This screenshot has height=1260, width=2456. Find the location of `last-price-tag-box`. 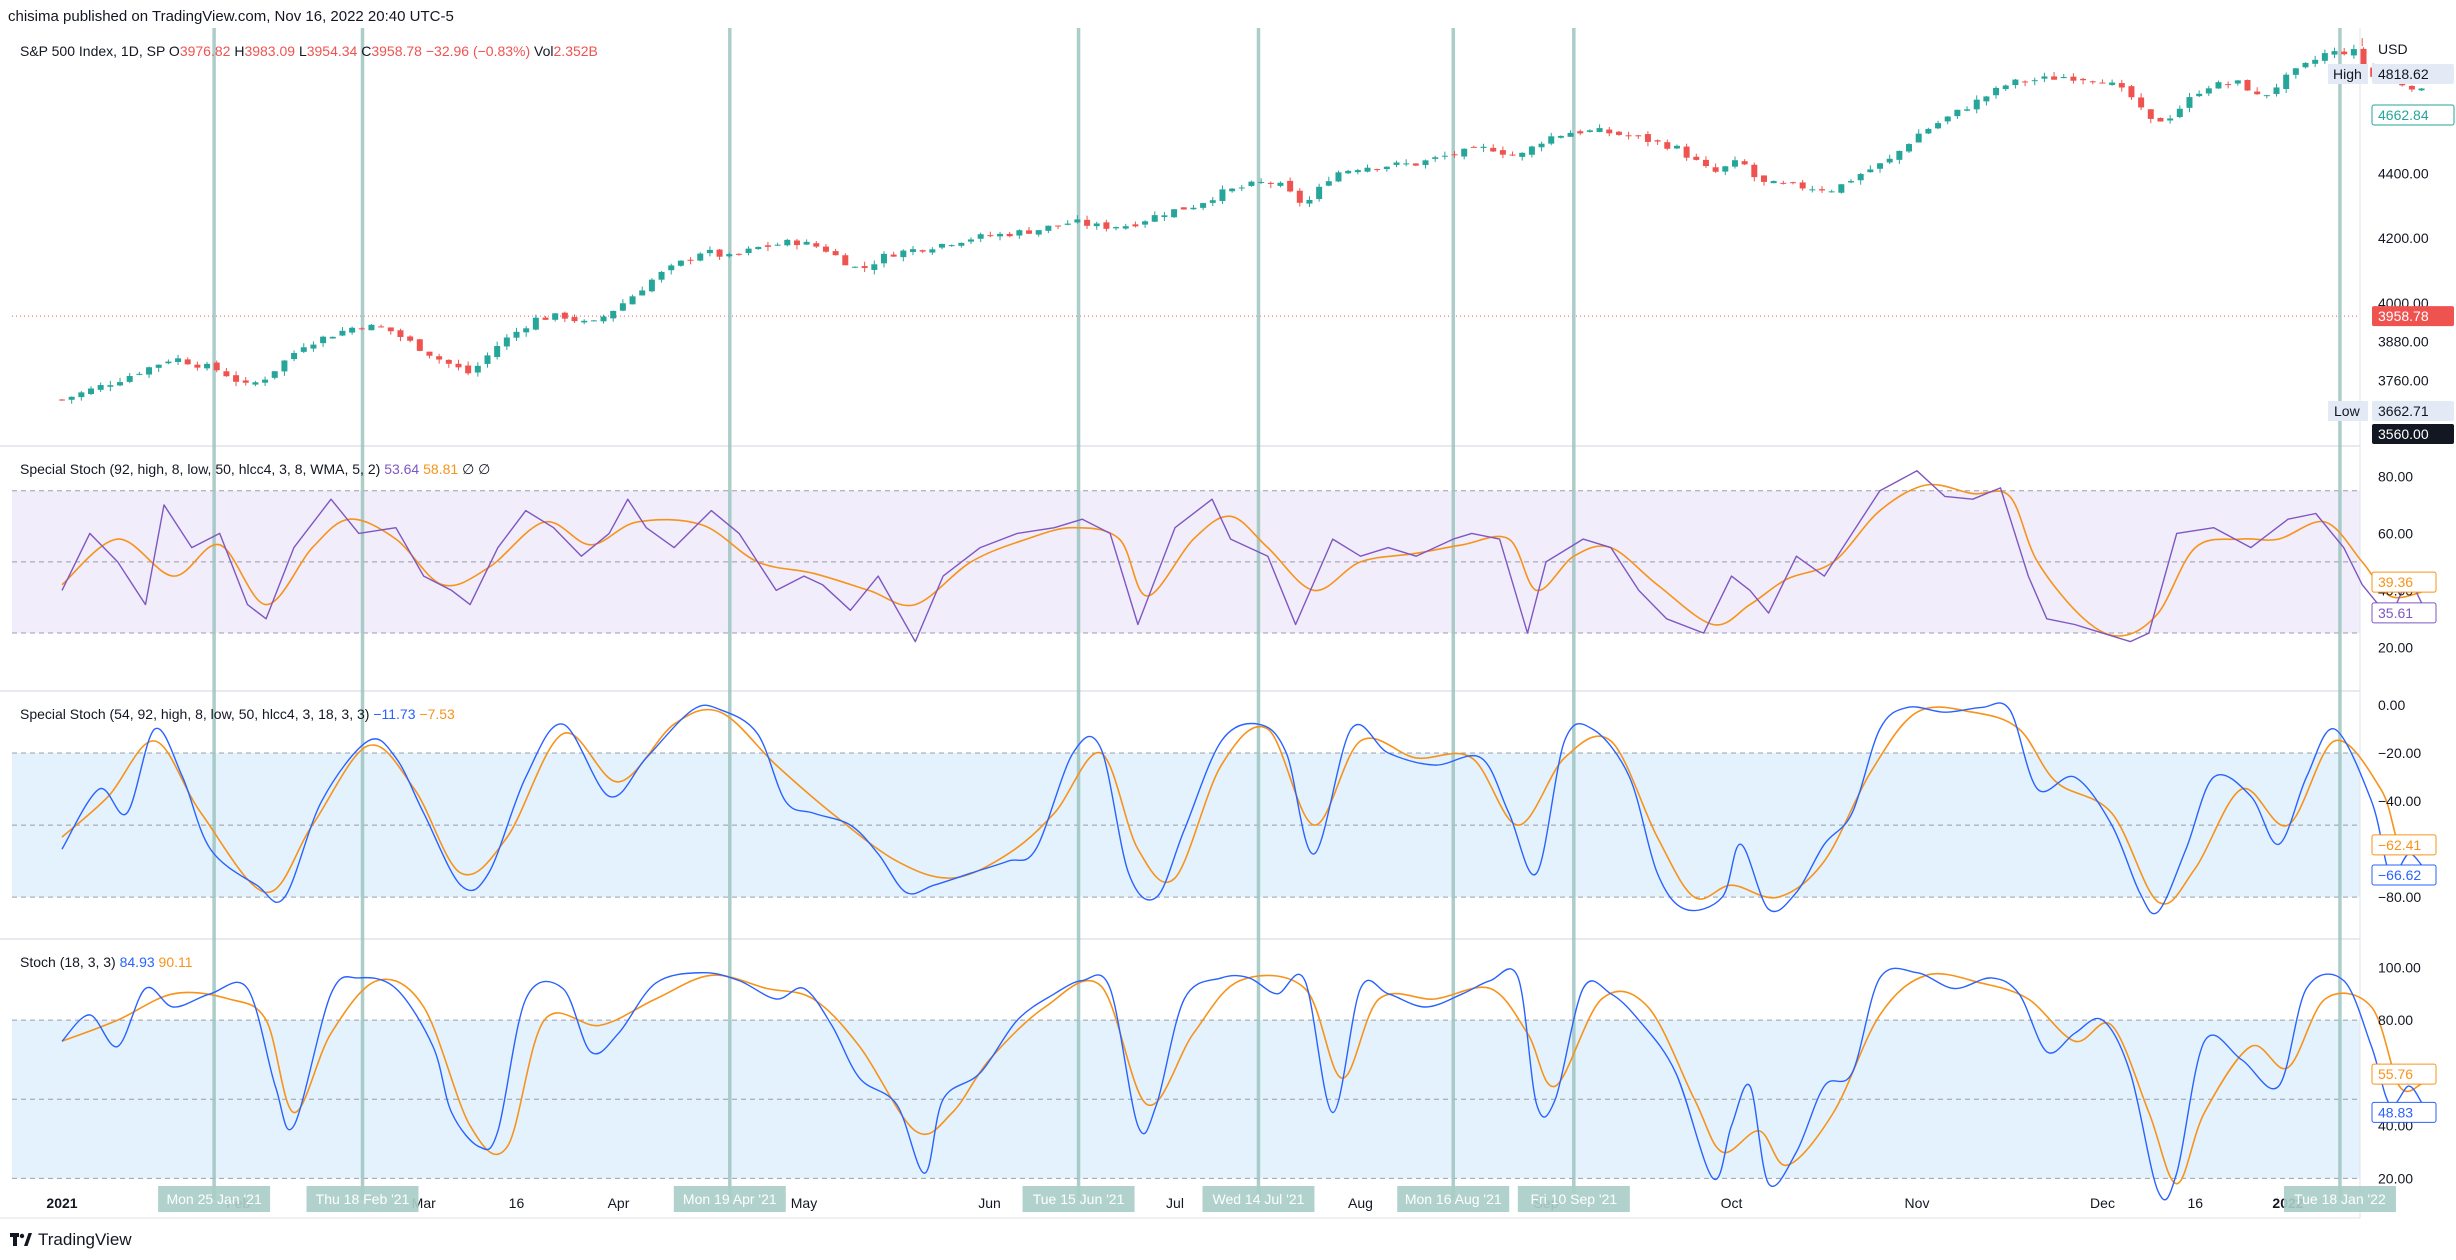

last-price-tag-box is located at coordinates (2413, 115).